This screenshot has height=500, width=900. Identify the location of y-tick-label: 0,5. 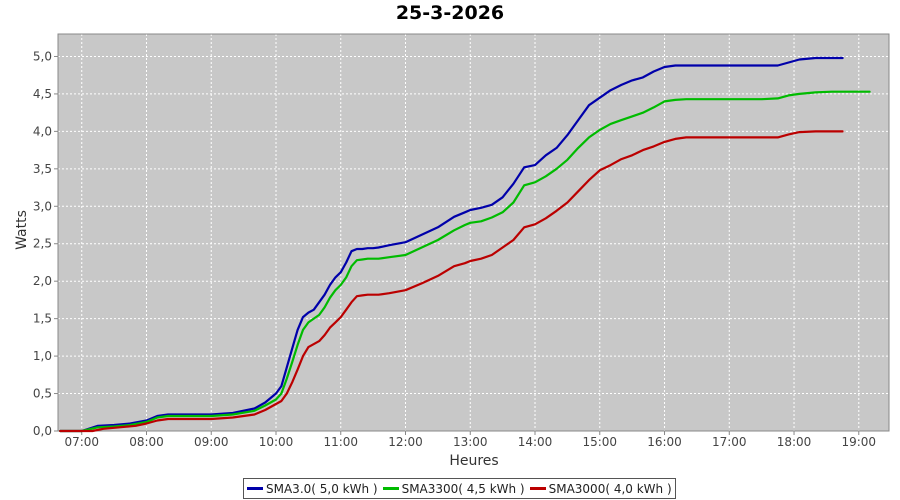
(42, 394).